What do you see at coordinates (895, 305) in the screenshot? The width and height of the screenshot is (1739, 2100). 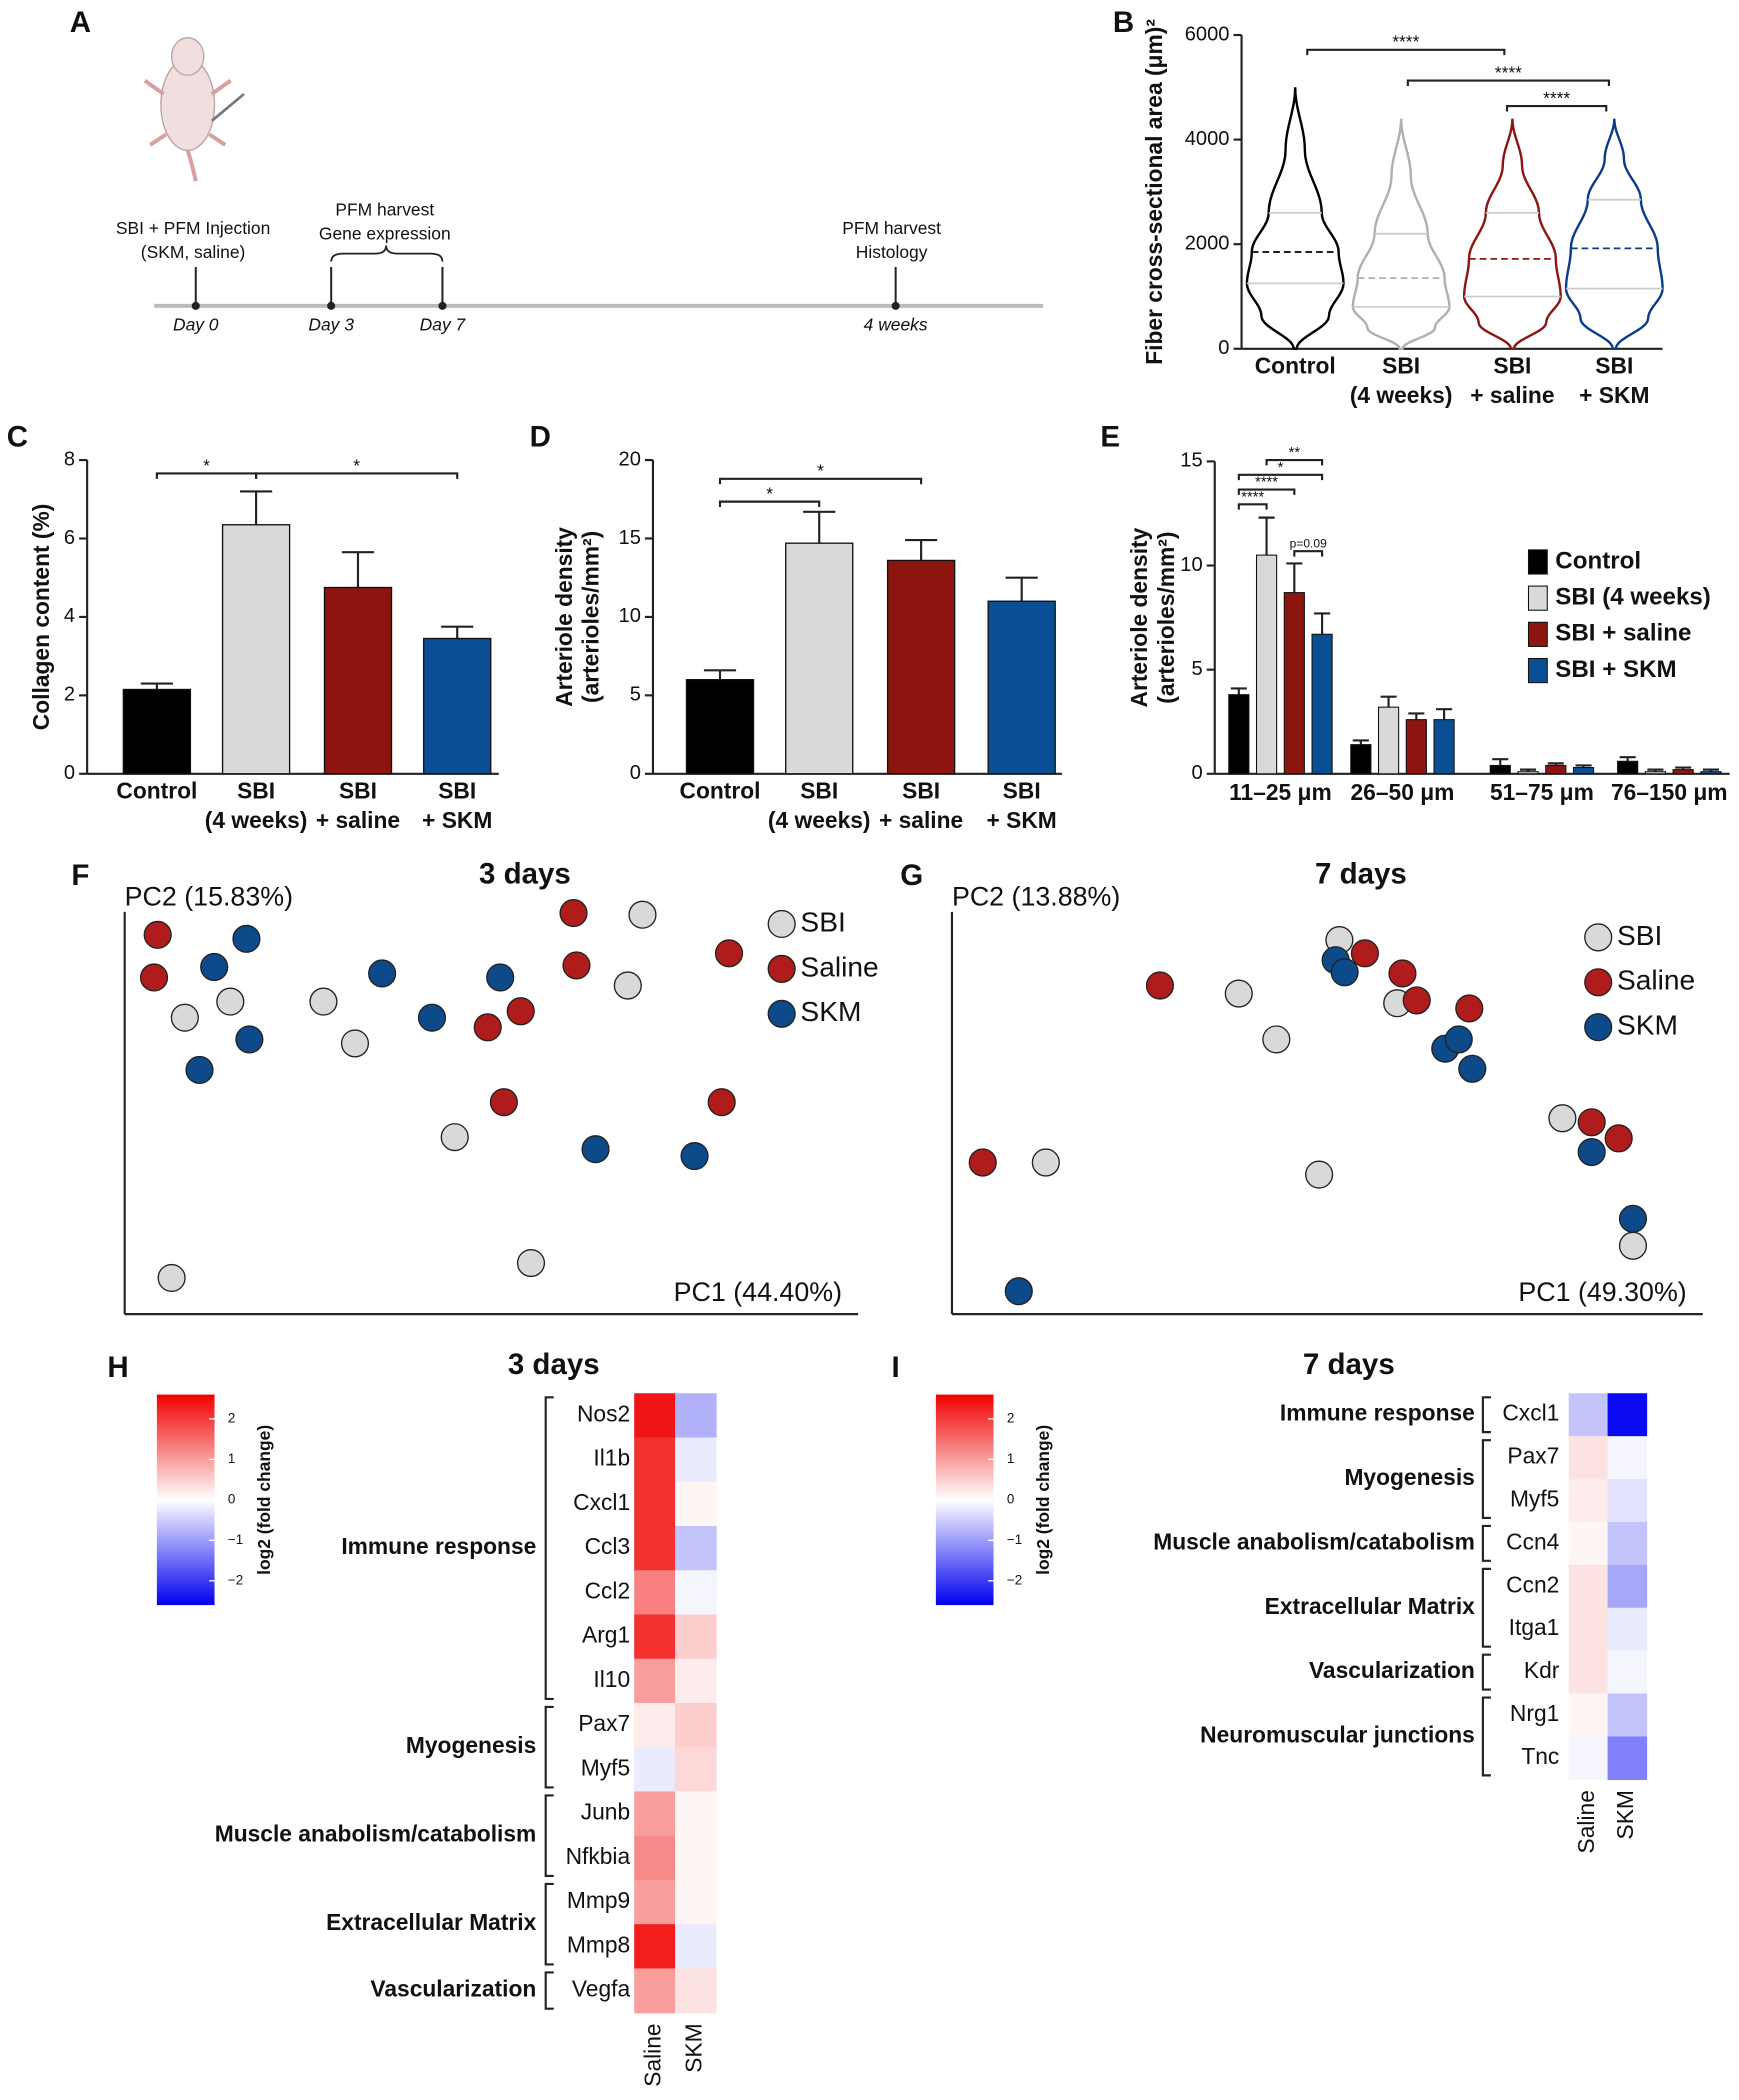 I see `timeline-dot` at bounding box center [895, 305].